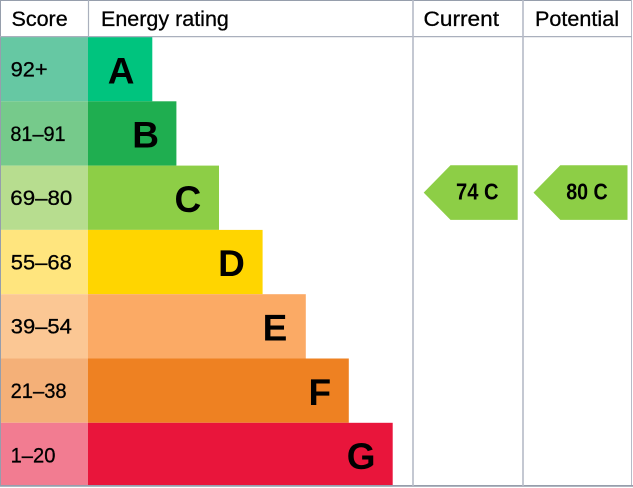 This screenshot has height=488, width=633. Describe the element at coordinates (231, 263) in the screenshot. I see `svg-text: D` at that location.